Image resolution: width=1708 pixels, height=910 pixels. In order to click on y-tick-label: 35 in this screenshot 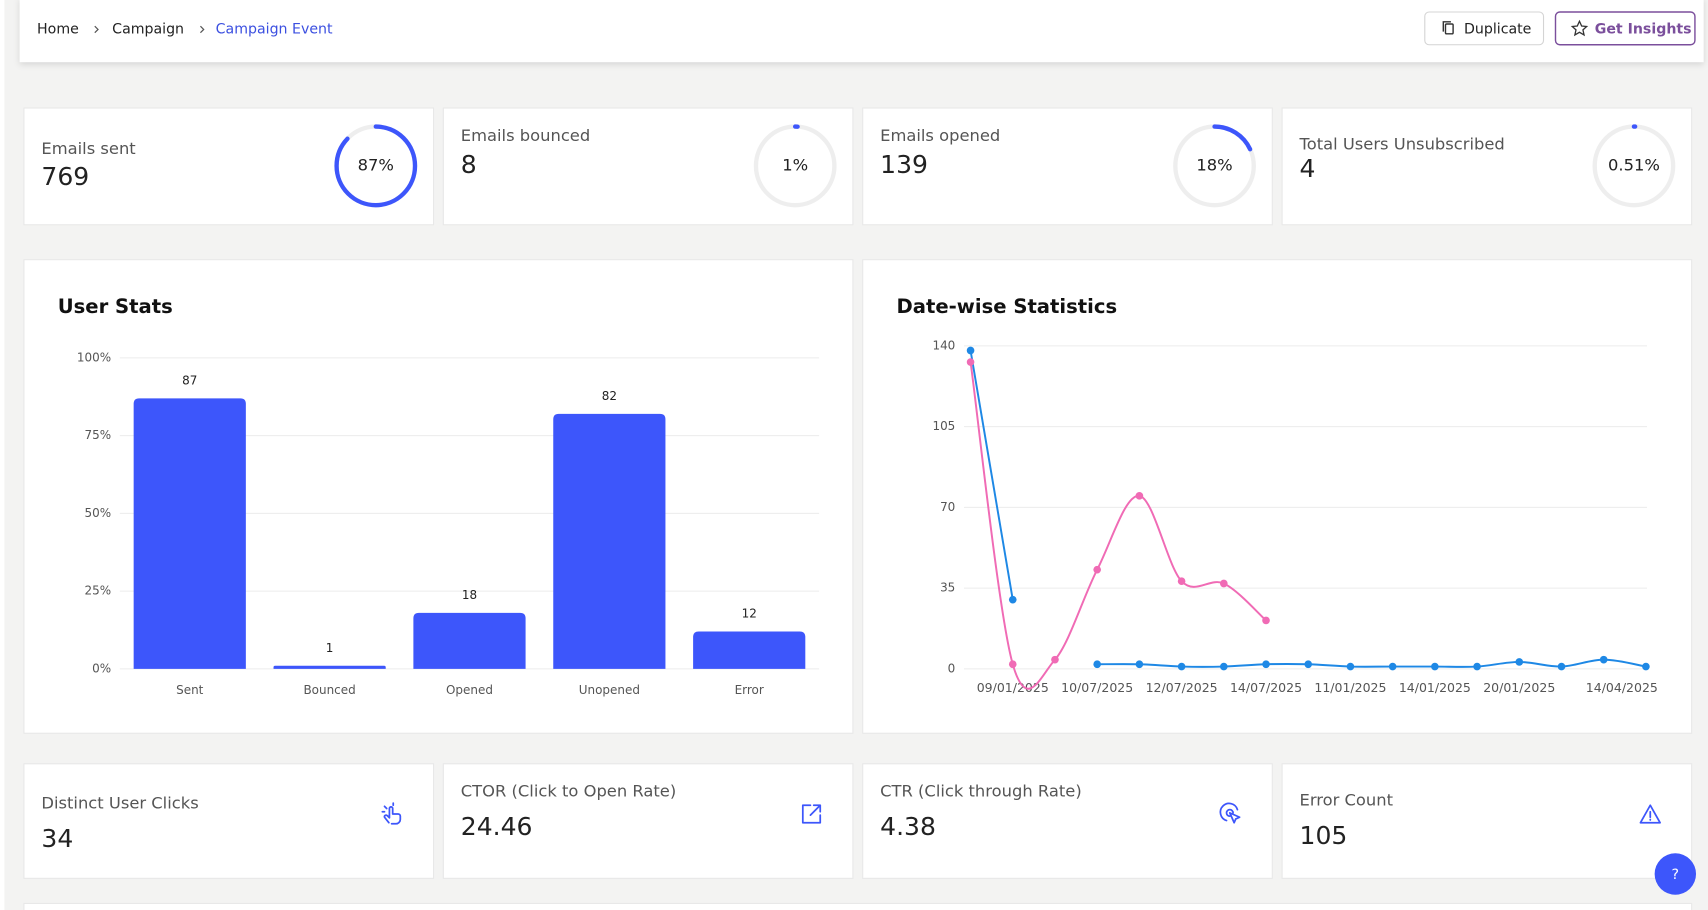, I will do `click(947, 588)`.